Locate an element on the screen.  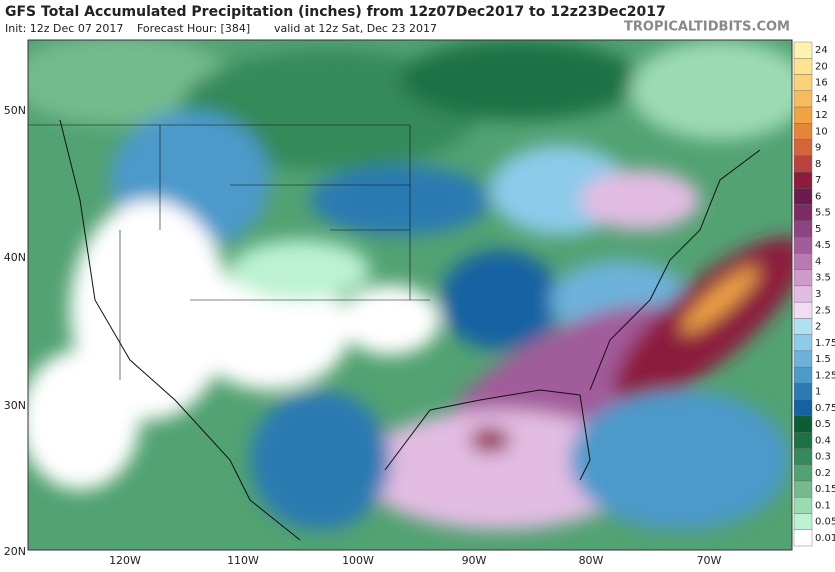
colorbar-label: 1 is located at coordinates (818, 392).